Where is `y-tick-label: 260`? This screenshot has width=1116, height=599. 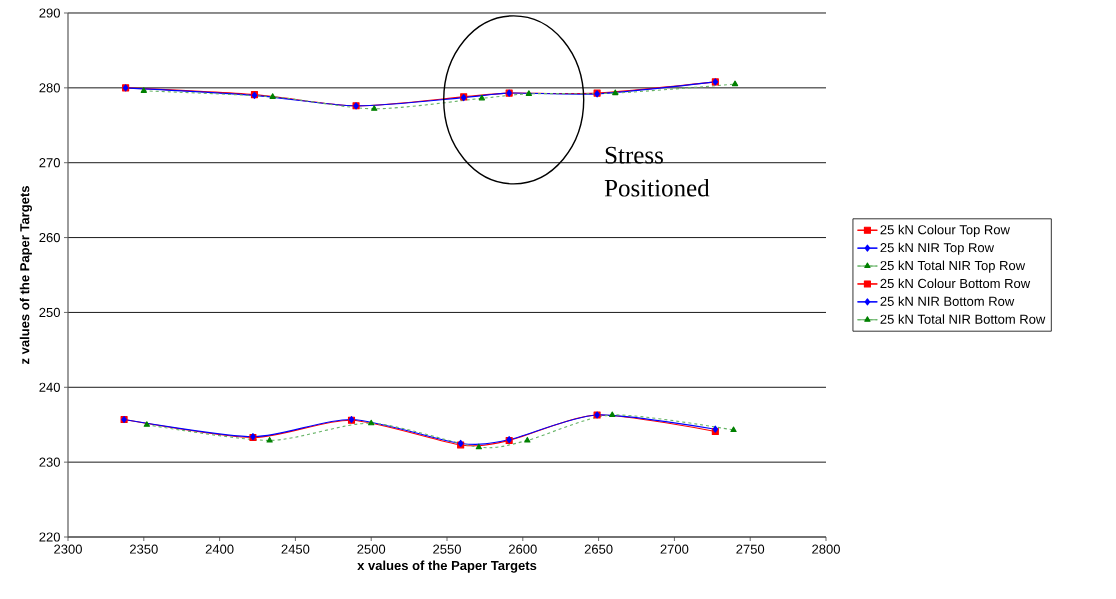 y-tick-label: 260 is located at coordinates (49, 237).